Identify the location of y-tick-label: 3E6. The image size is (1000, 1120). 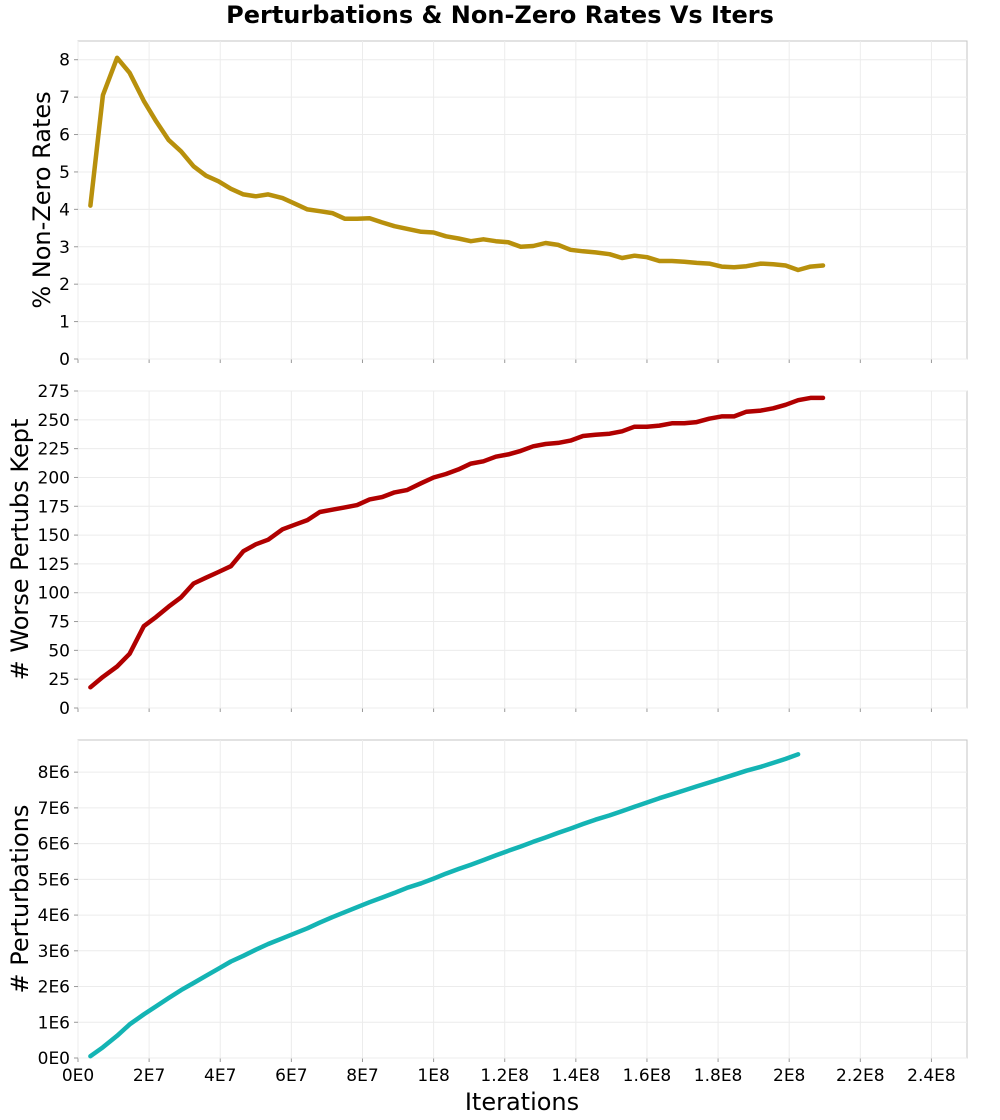
(54, 952).